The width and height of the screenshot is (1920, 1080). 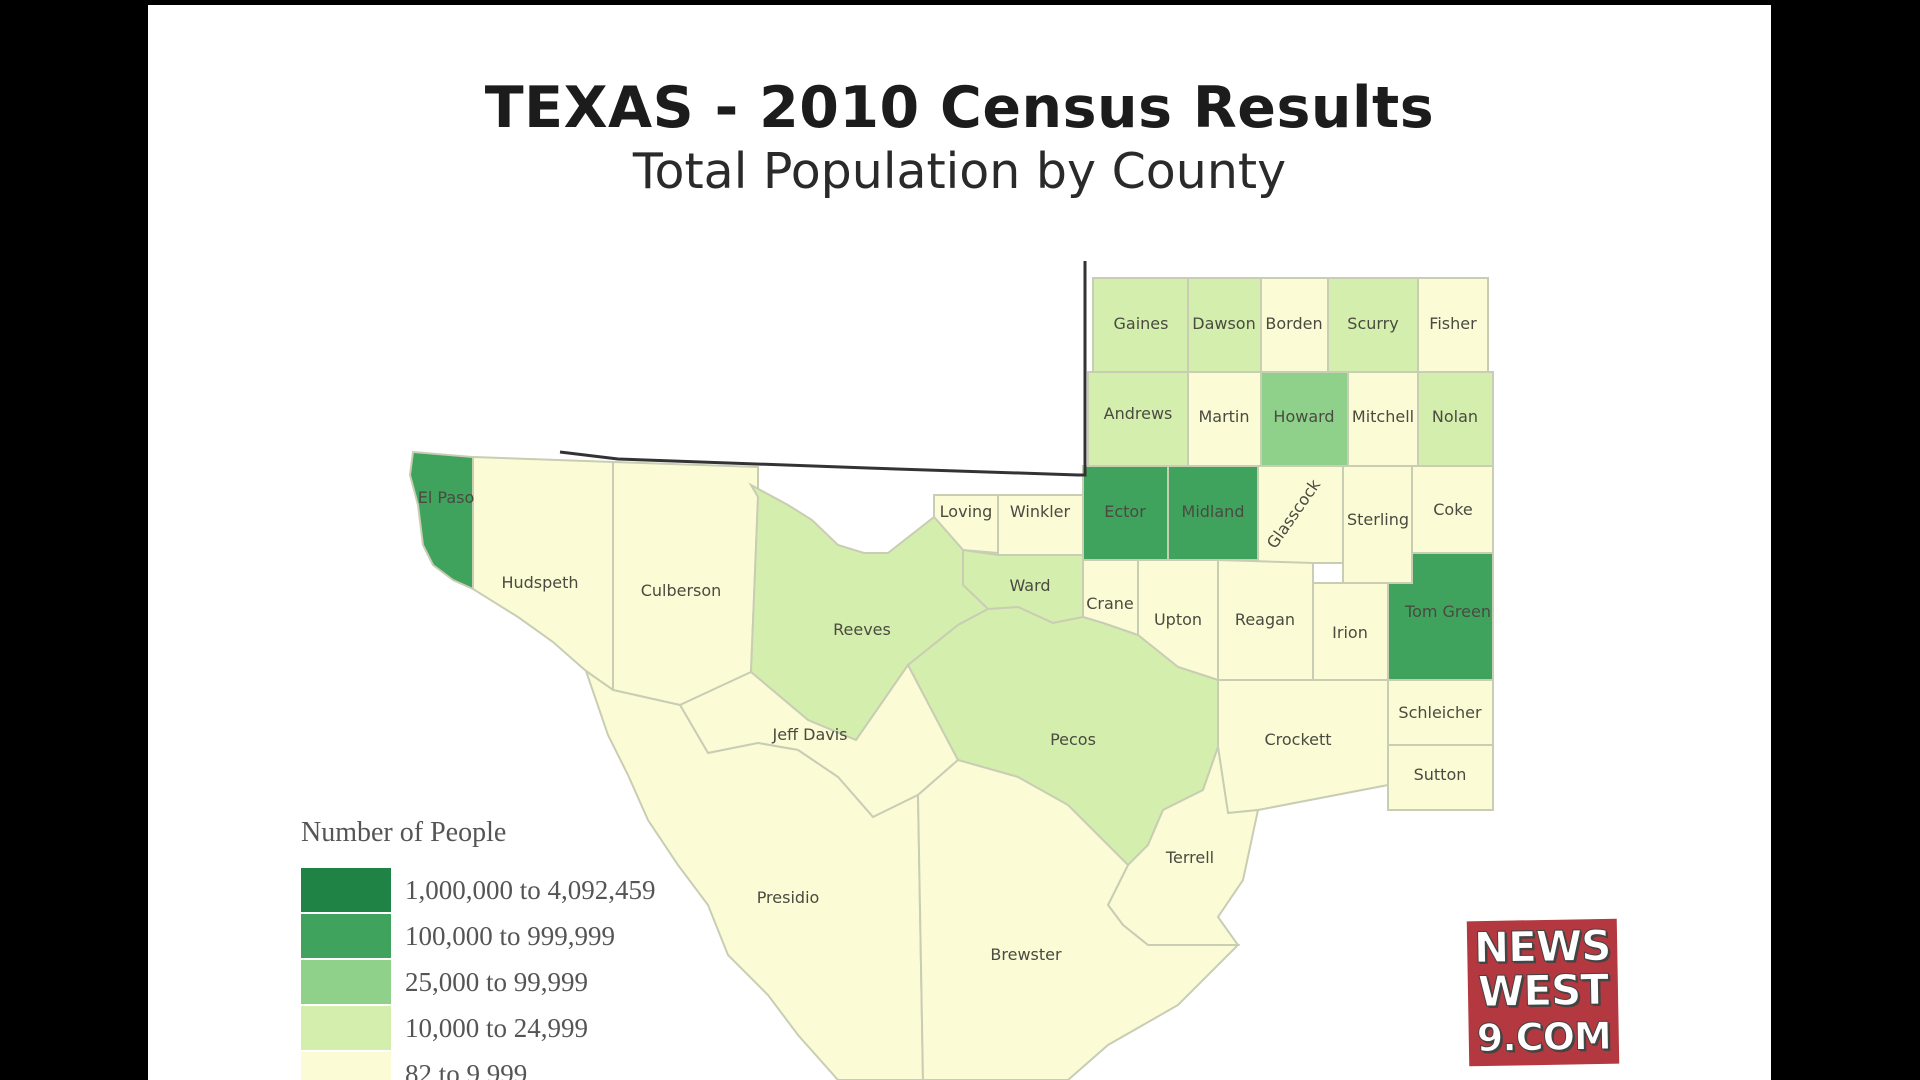 I want to click on county-brewster, so click(x=1078, y=919).